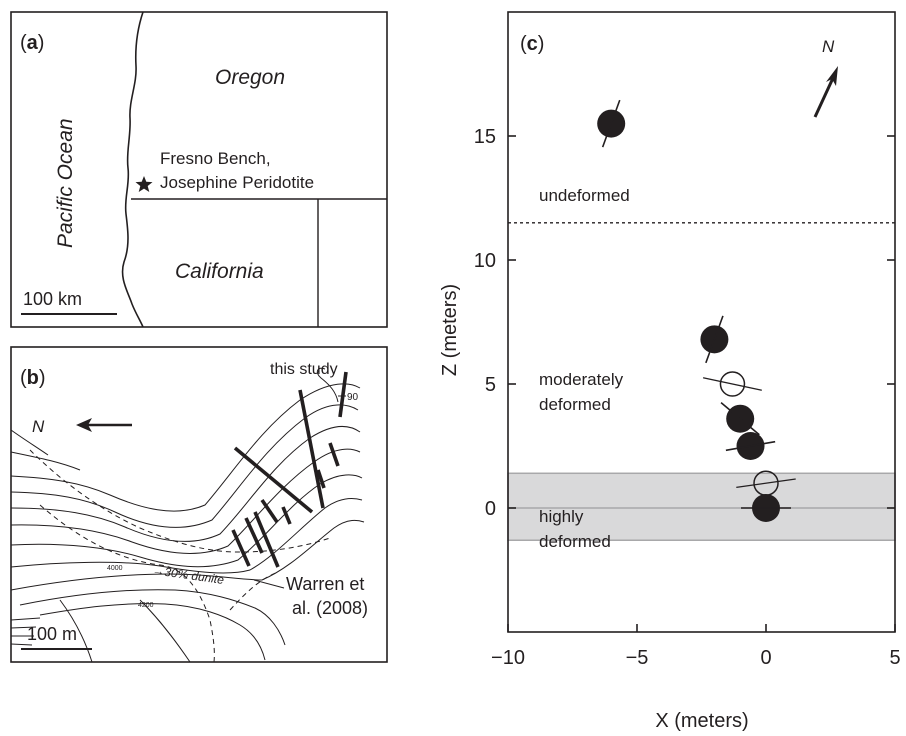 This screenshot has width=906, height=736. I want to click on this-study-label: this study, so click(304, 369).